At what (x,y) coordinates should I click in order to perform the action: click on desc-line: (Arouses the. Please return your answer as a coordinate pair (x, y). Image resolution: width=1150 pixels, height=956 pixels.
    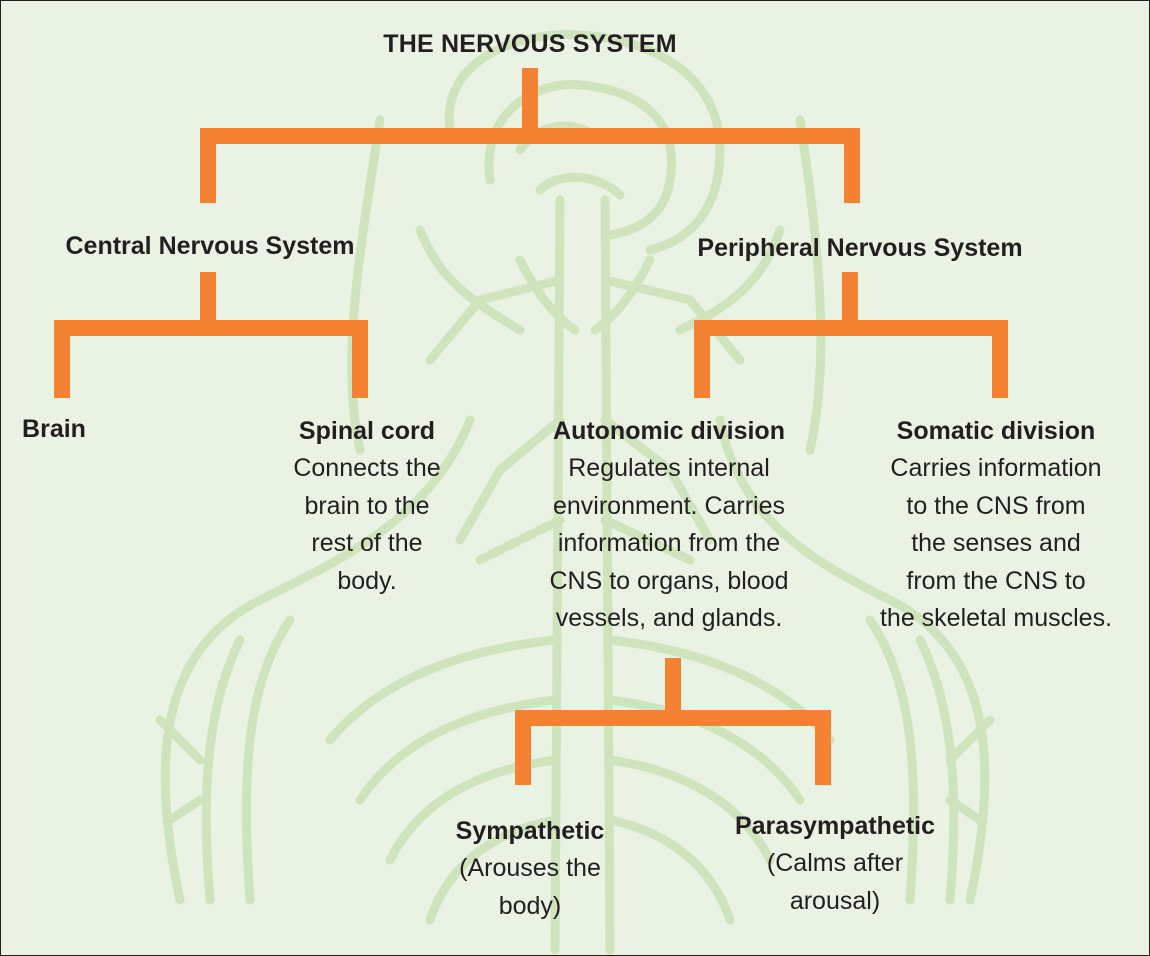
    Looking at the image, I should click on (530, 868).